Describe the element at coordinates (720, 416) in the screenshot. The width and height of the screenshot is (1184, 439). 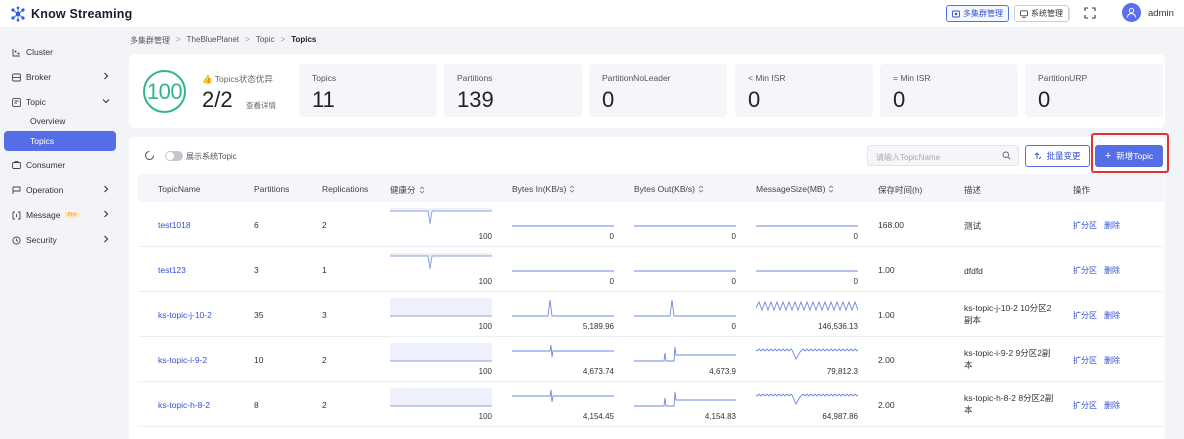
I see `bytes-out-sparkline-value: 4,154.83` at that location.